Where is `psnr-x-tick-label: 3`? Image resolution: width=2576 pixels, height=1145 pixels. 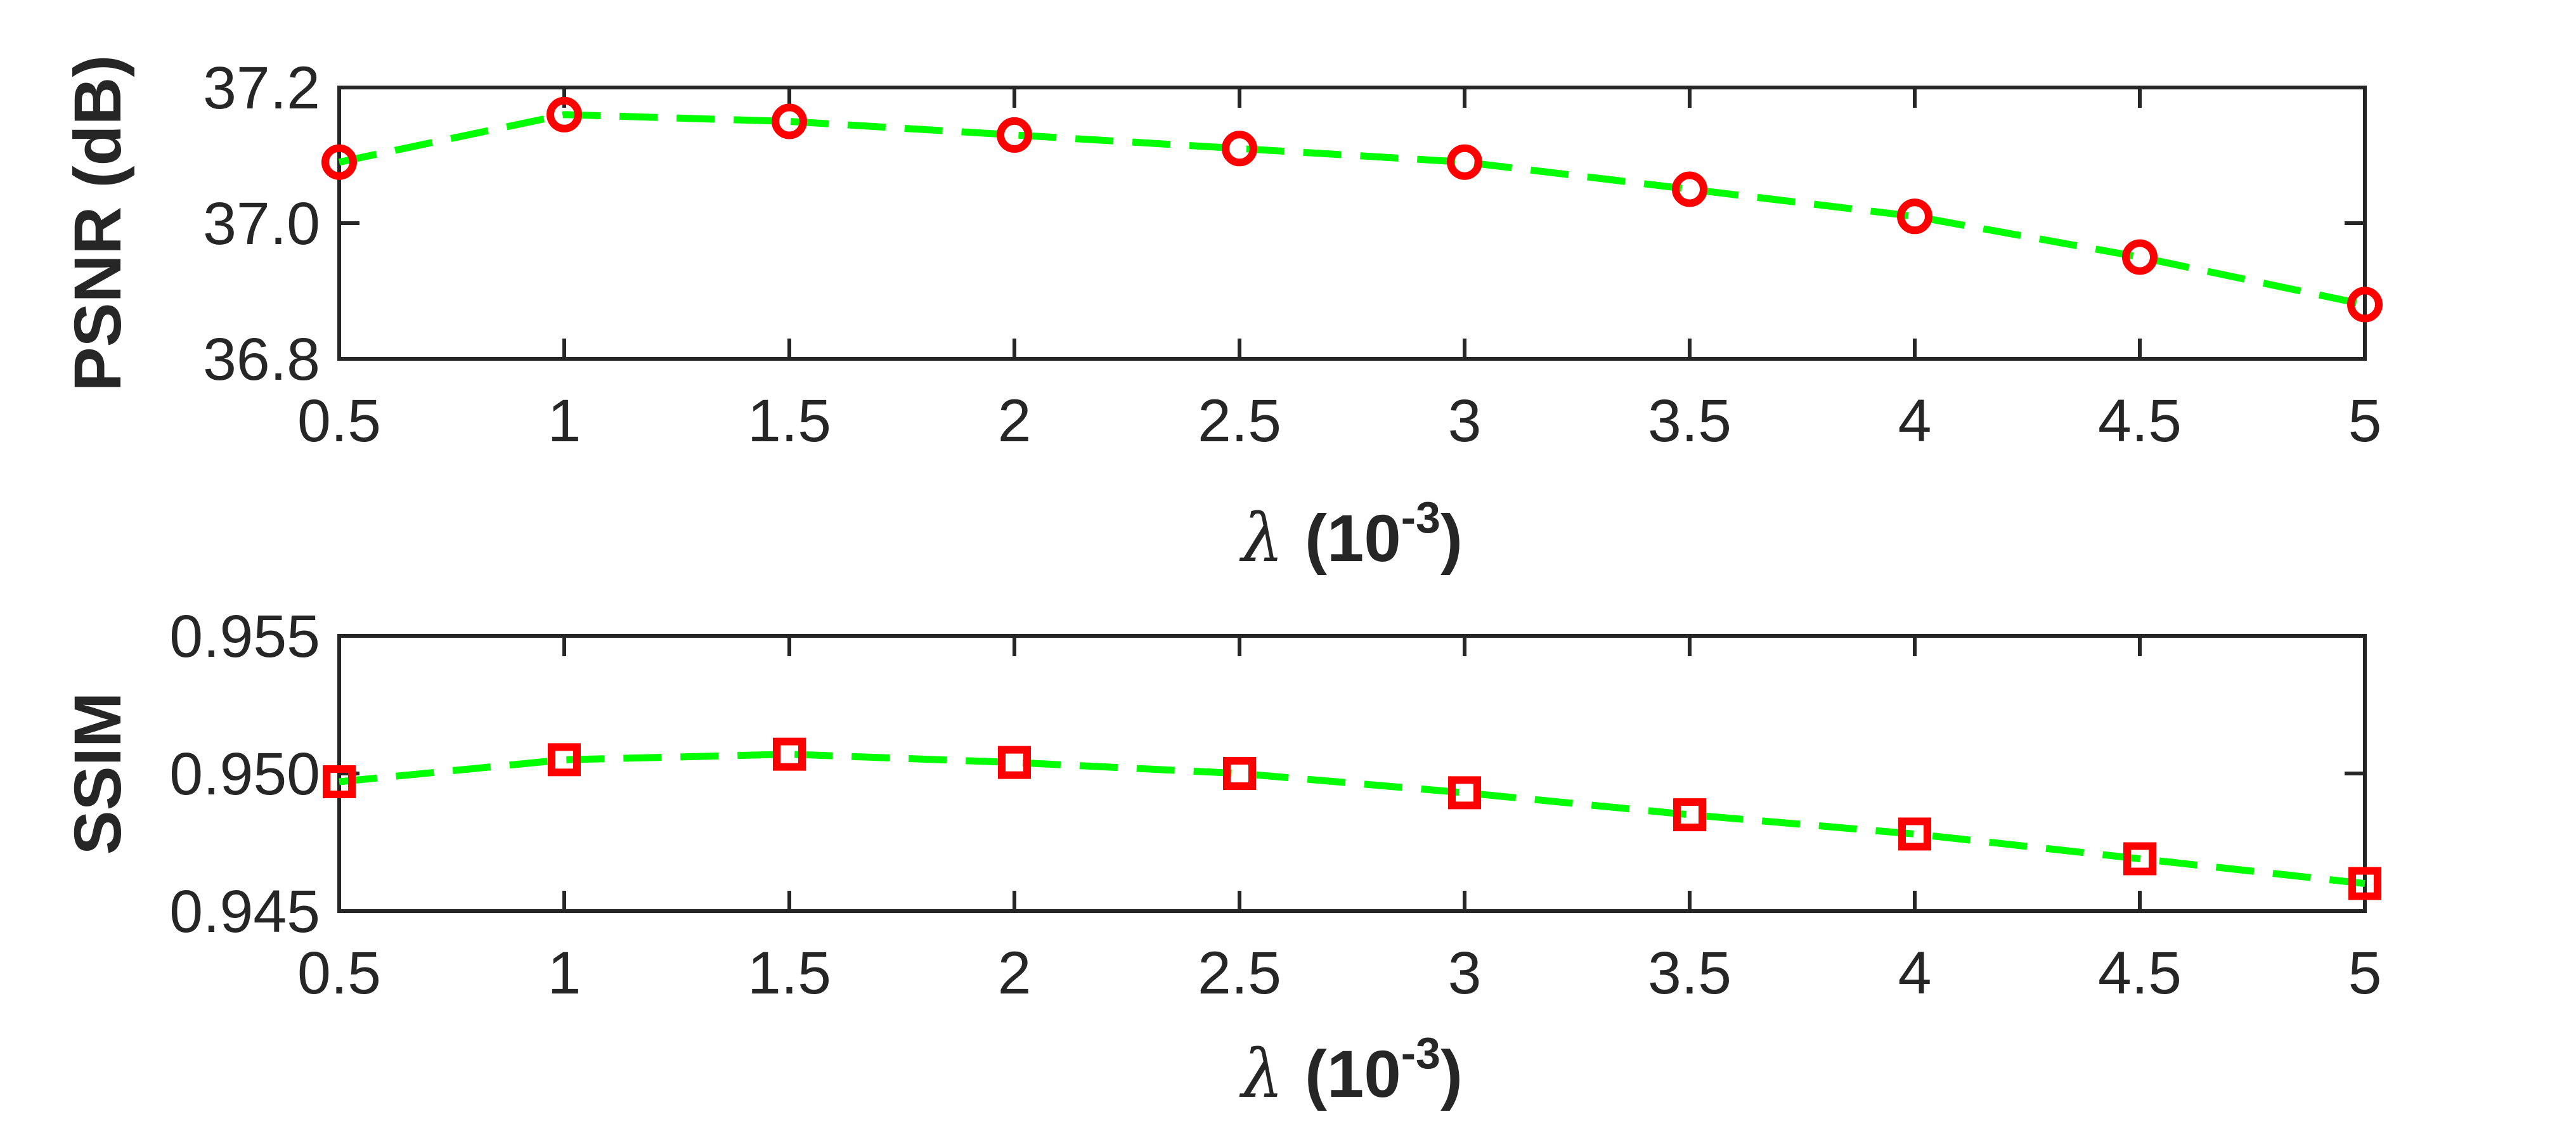 psnr-x-tick-label: 3 is located at coordinates (1465, 421).